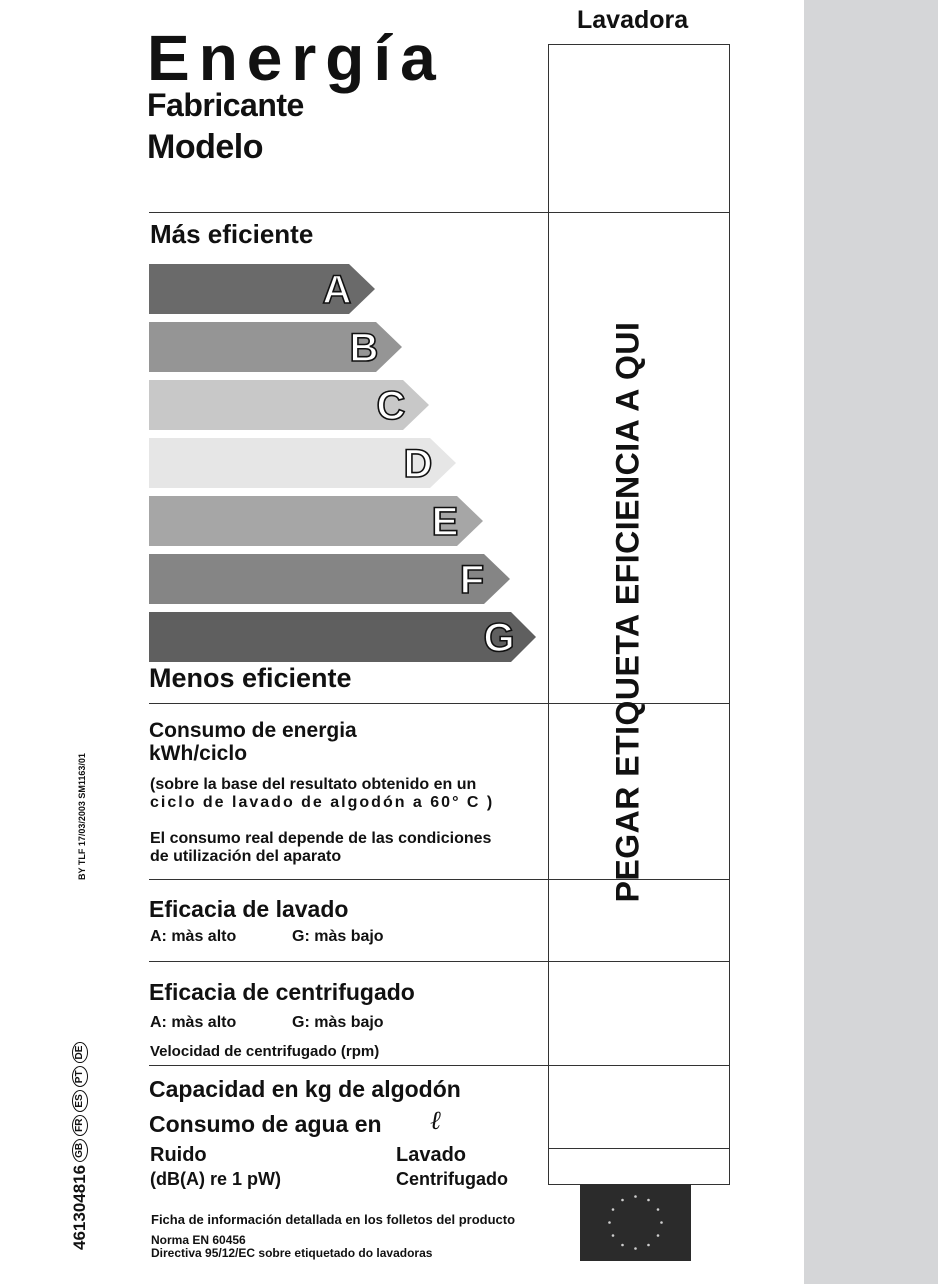  Describe the element at coordinates (342, 637) in the screenshot. I see `energy-class-g-arrow: G` at that location.